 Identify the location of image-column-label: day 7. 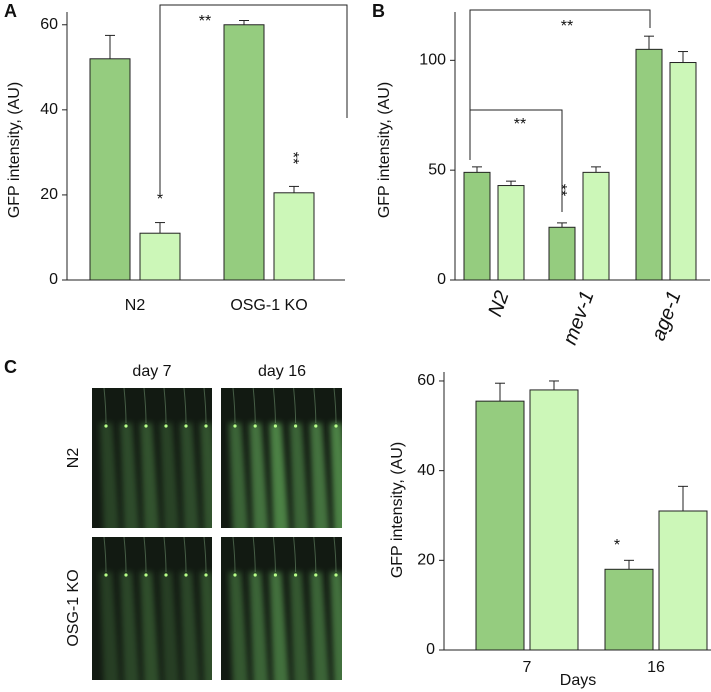
(151, 371).